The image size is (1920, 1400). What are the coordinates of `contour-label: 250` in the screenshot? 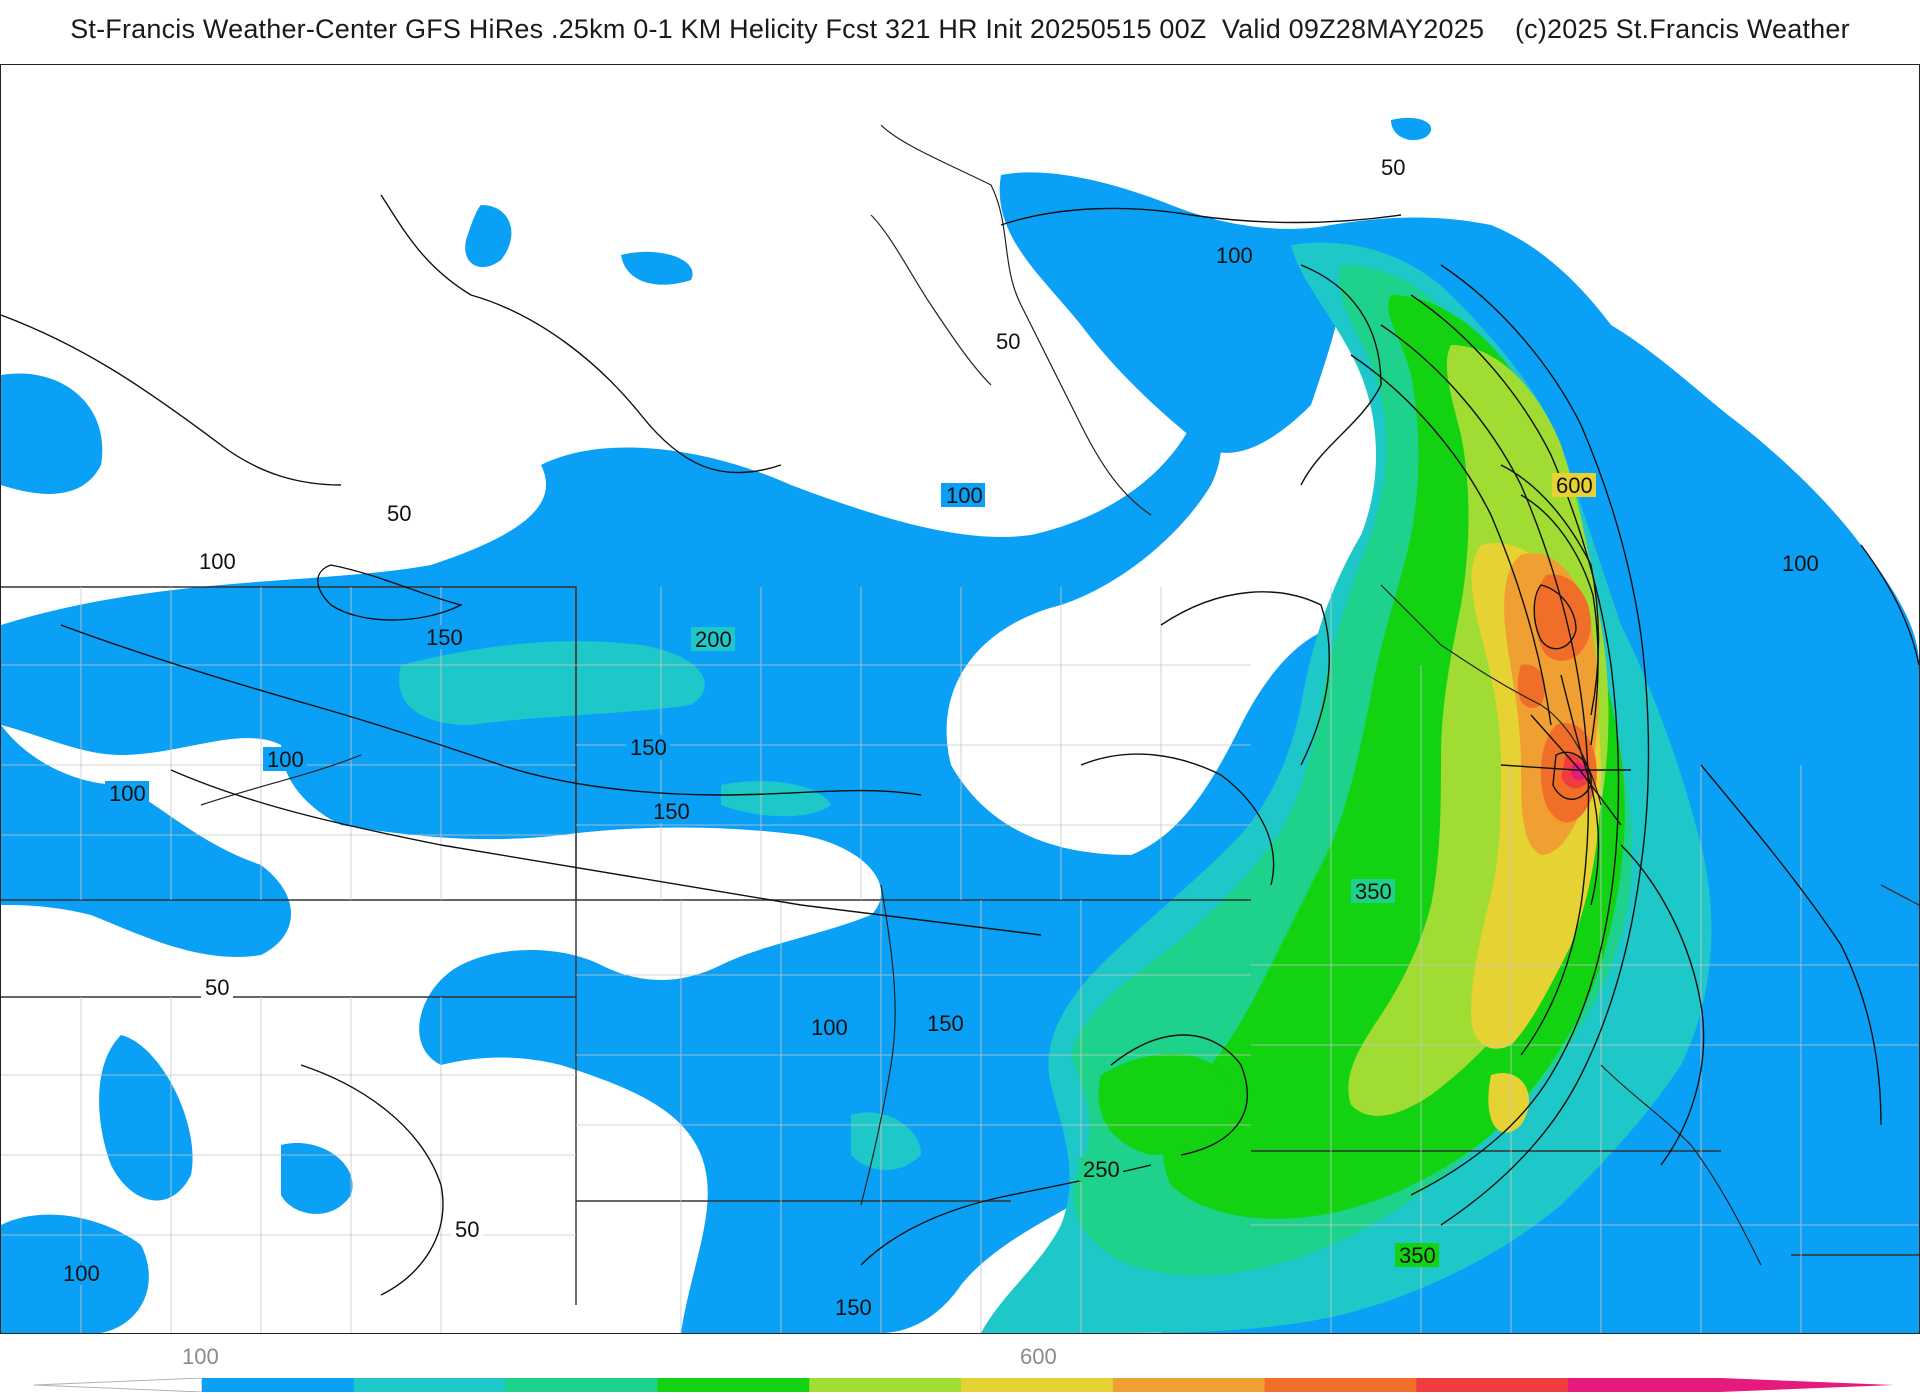 It's located at (1101, 1169).